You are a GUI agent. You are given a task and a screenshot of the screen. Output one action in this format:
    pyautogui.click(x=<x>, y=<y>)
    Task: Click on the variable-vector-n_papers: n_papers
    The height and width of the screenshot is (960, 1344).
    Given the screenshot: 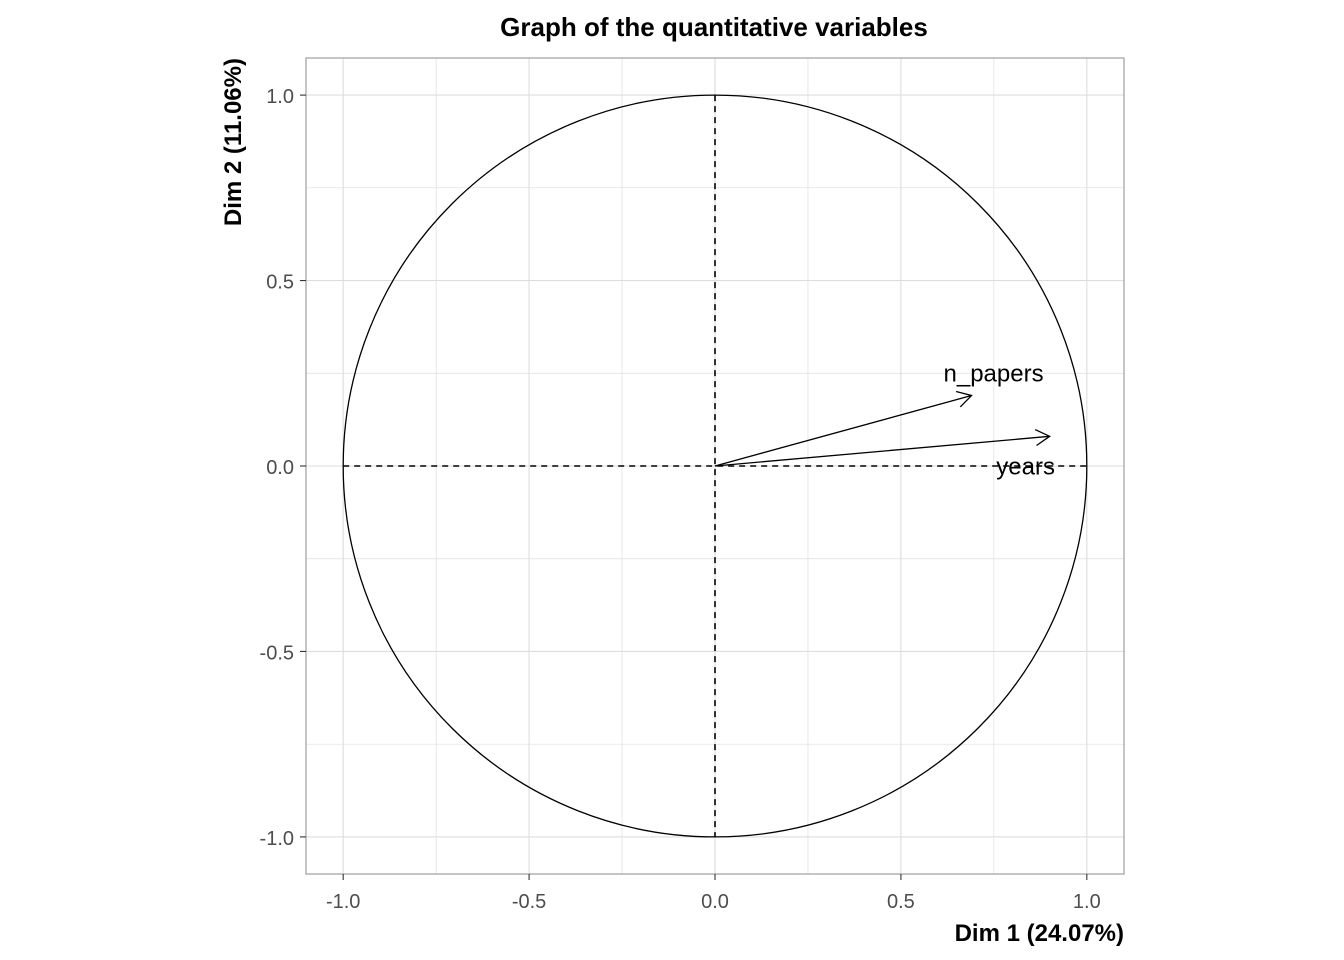 What is the action you would take?
    pyautogui.click(x=879, y=414)
    